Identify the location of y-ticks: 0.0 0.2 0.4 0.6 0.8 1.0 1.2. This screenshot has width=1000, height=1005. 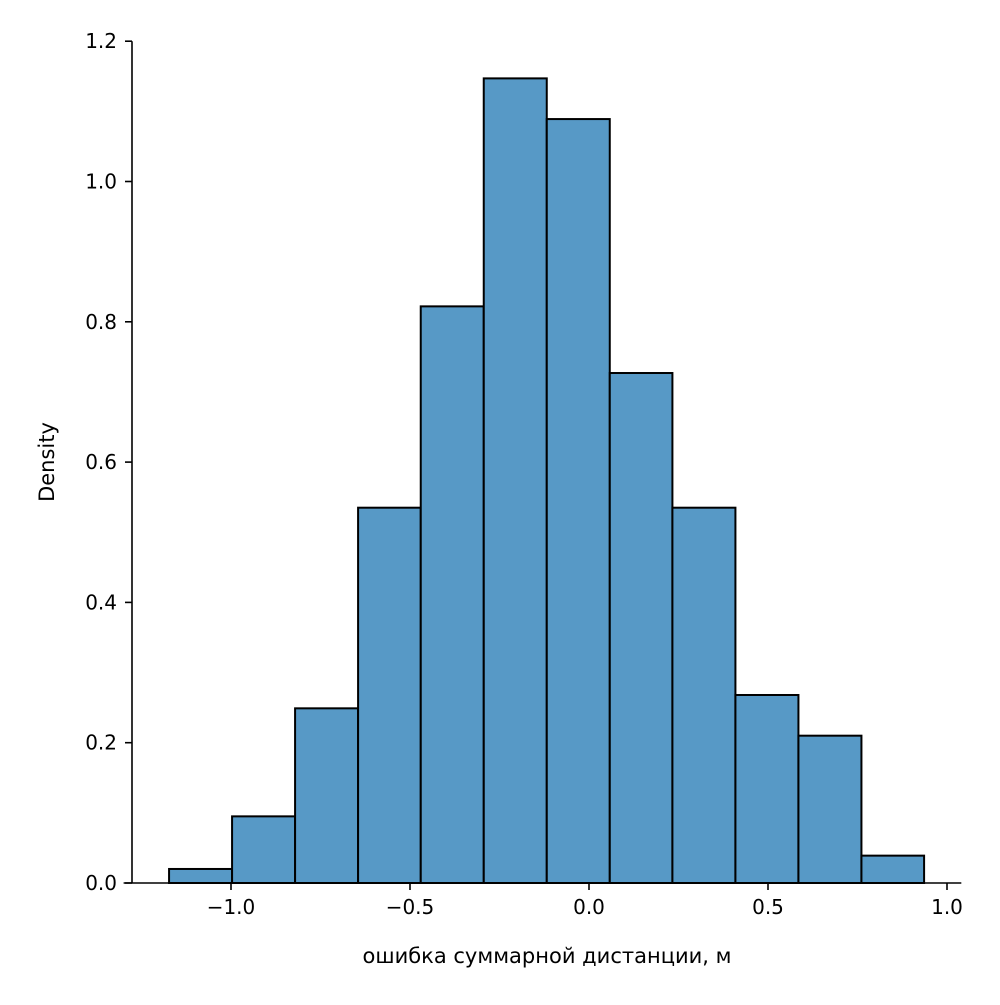
(108, 462).